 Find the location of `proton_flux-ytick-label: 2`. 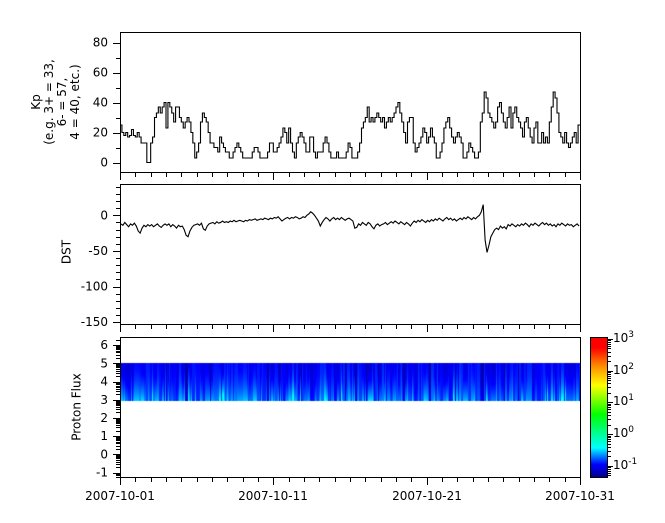

proton_flux-ytick-label: 2 is located at coordinates (104, 418).